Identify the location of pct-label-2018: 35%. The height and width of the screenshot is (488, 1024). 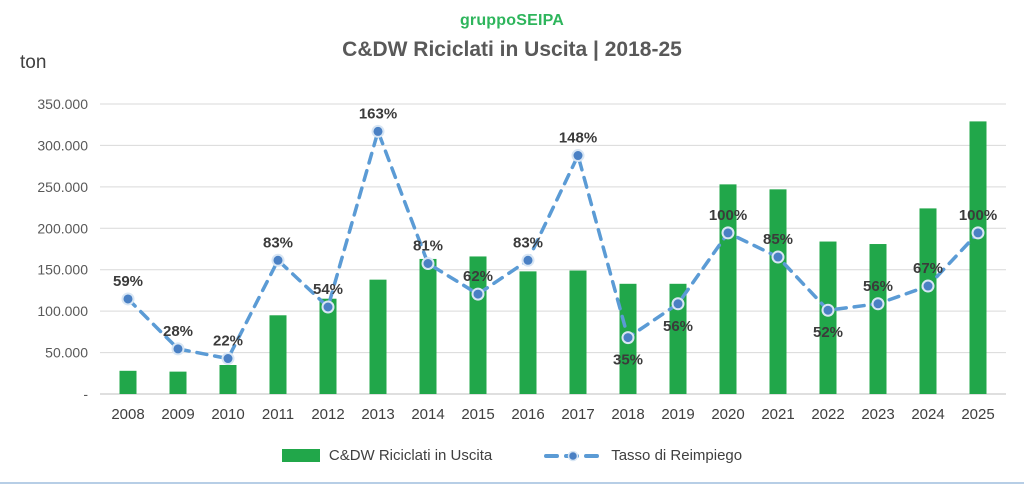
(628, 360).